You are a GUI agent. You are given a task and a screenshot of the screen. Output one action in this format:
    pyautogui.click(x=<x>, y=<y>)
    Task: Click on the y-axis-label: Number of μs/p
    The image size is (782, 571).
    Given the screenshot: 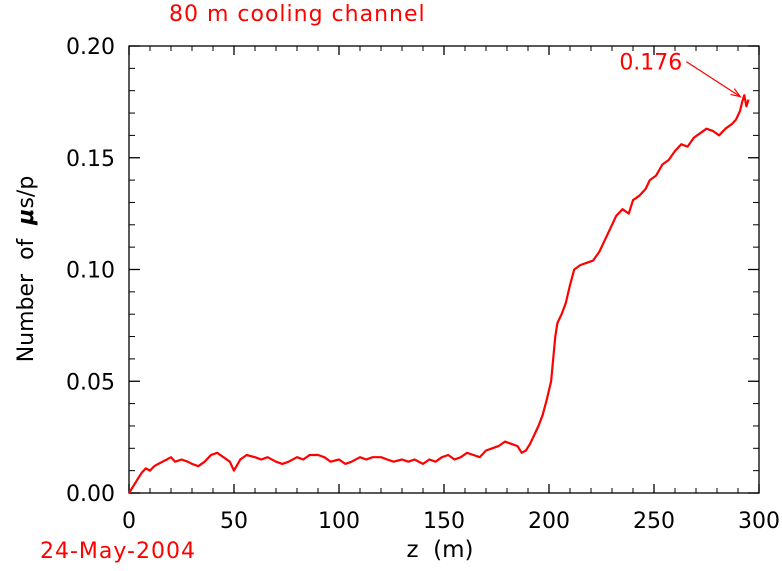 What is the action you would take?
    pyautogui.click(x=26, y=269)
    